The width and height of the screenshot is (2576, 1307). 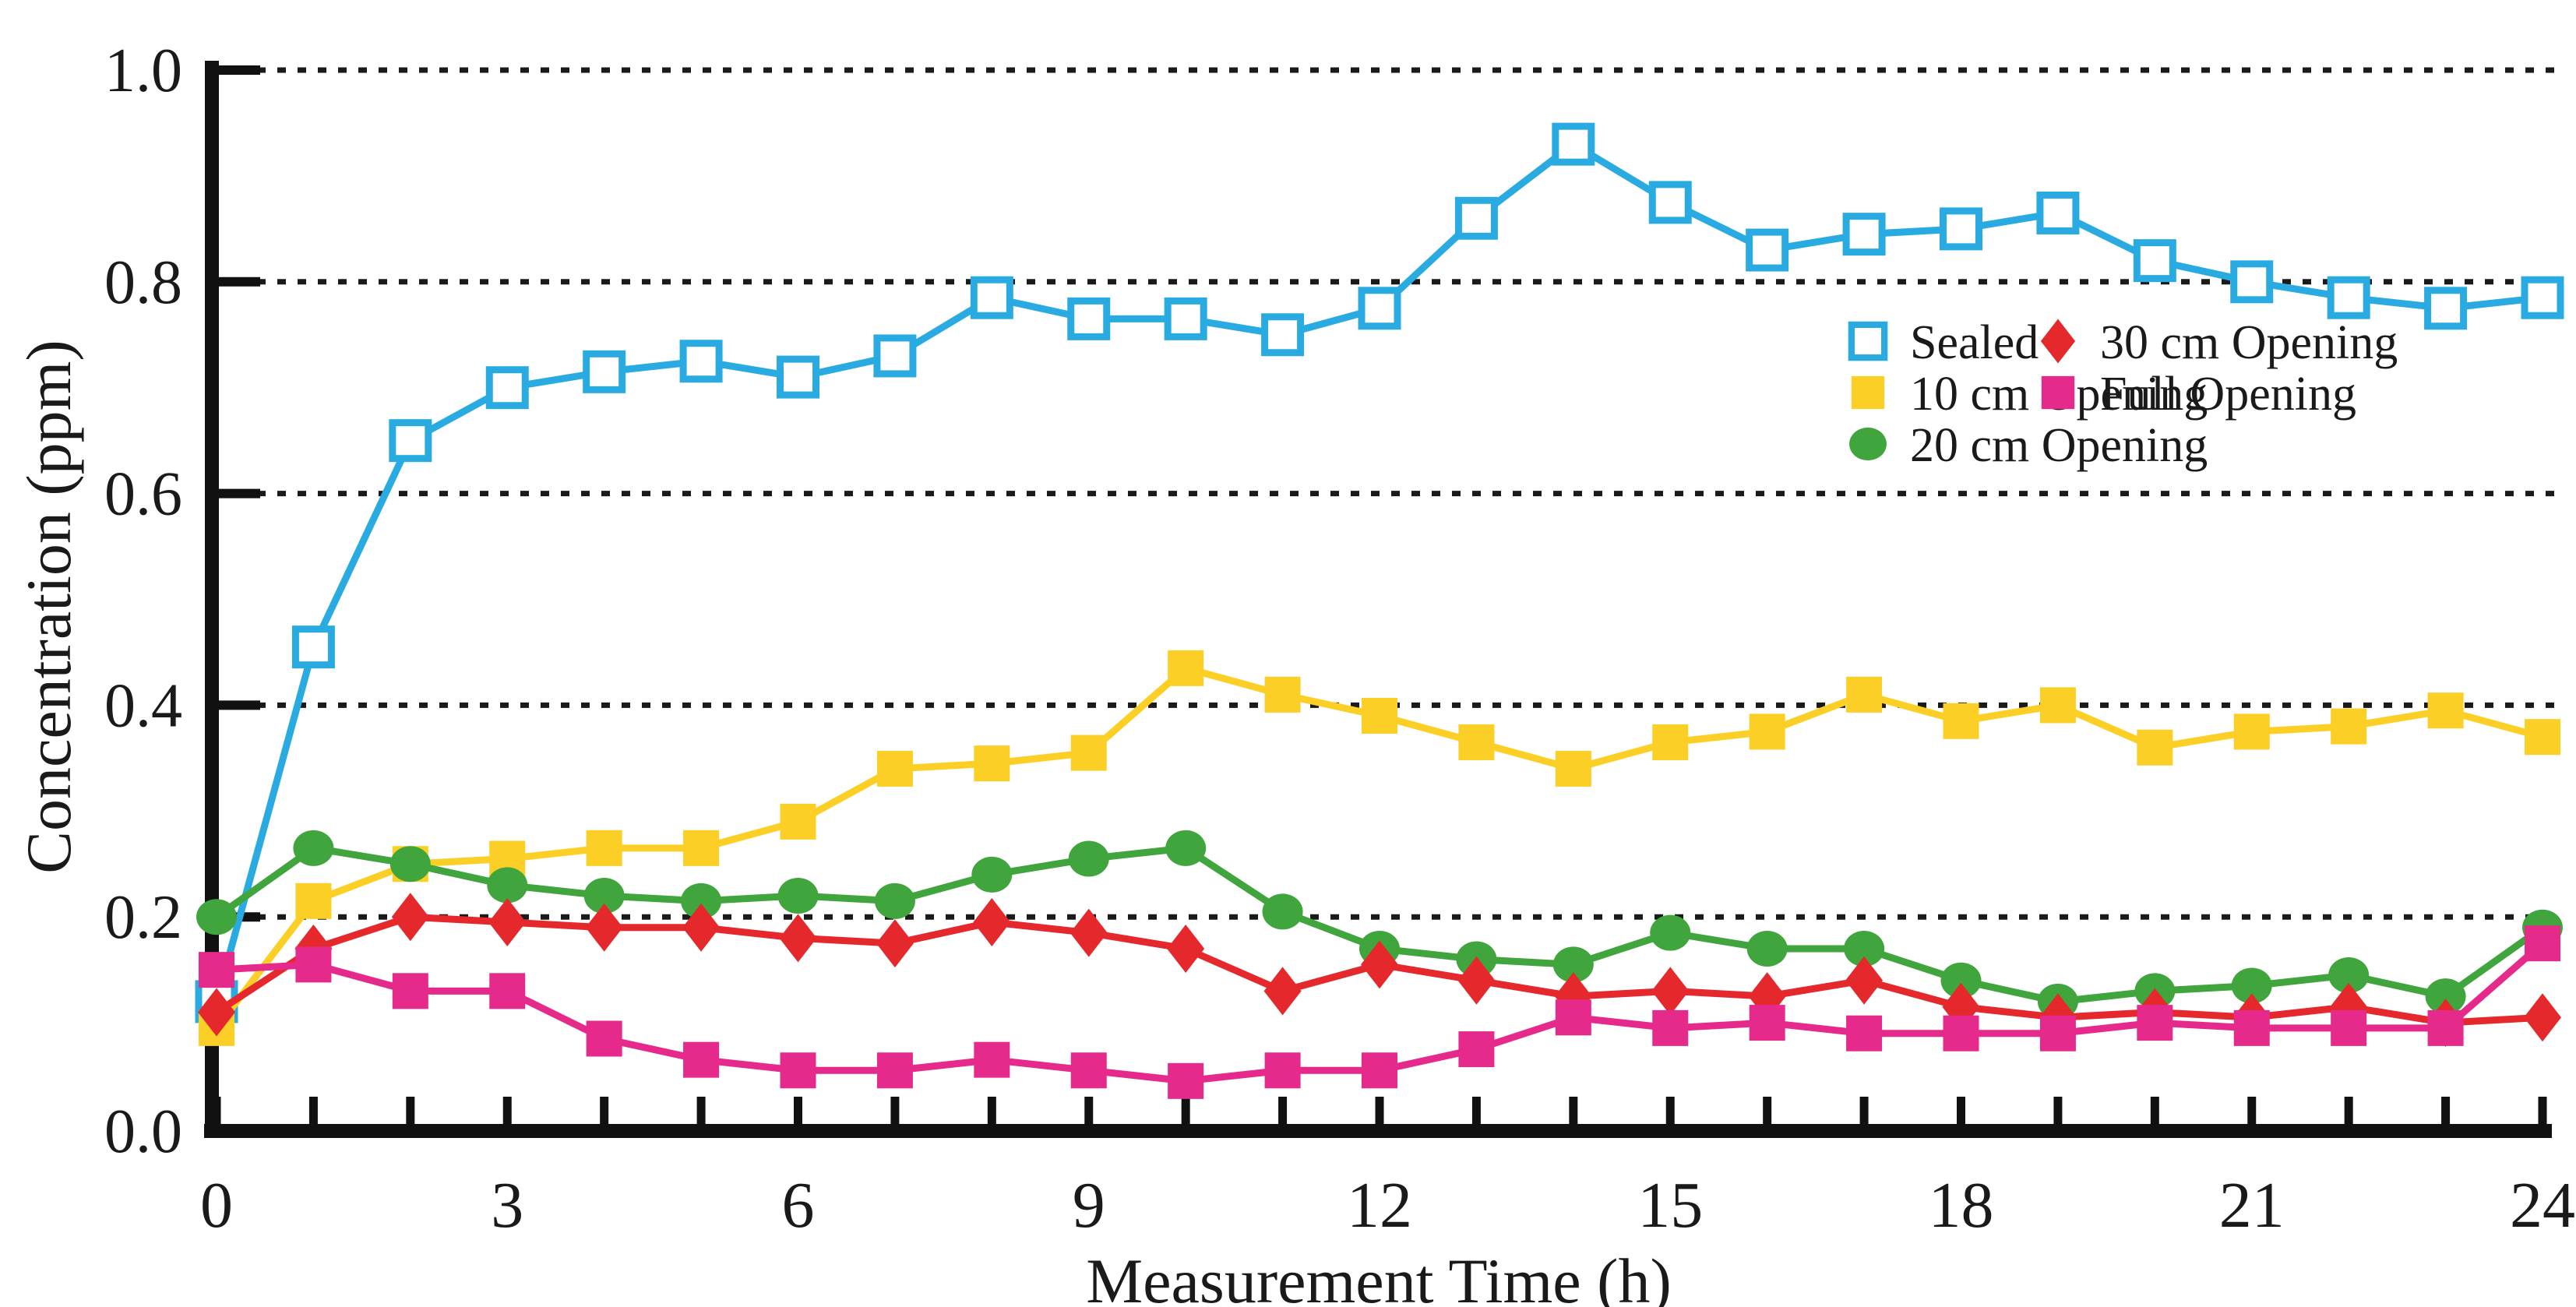 I want to click on x-tick-label-9: 9, so click(x=1089, y=1205).